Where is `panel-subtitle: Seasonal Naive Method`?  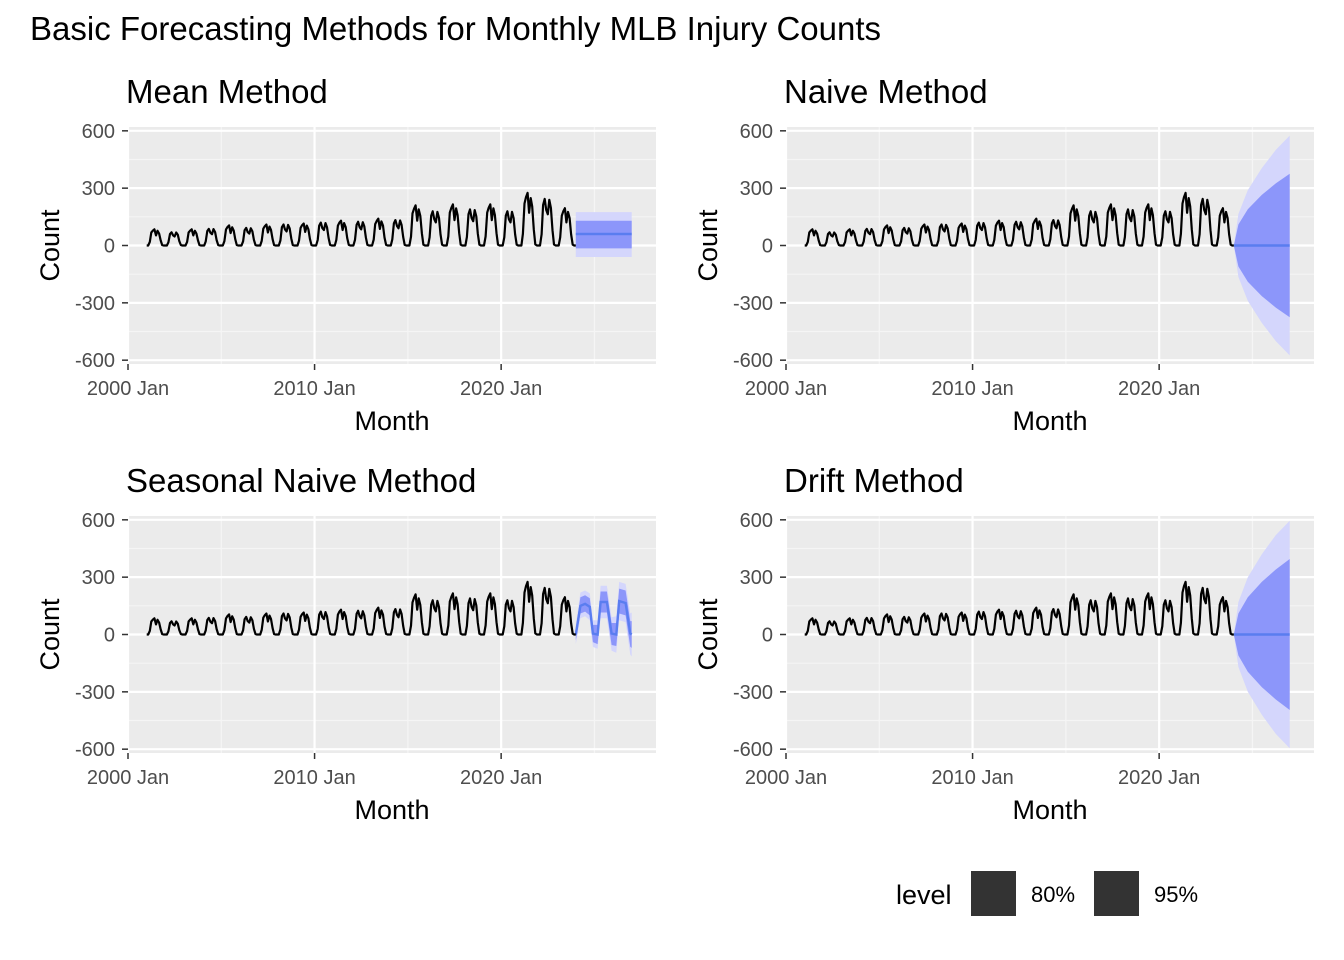
panel-subtitle: Seasonal Naive Method is located at coordinates (301, 480).